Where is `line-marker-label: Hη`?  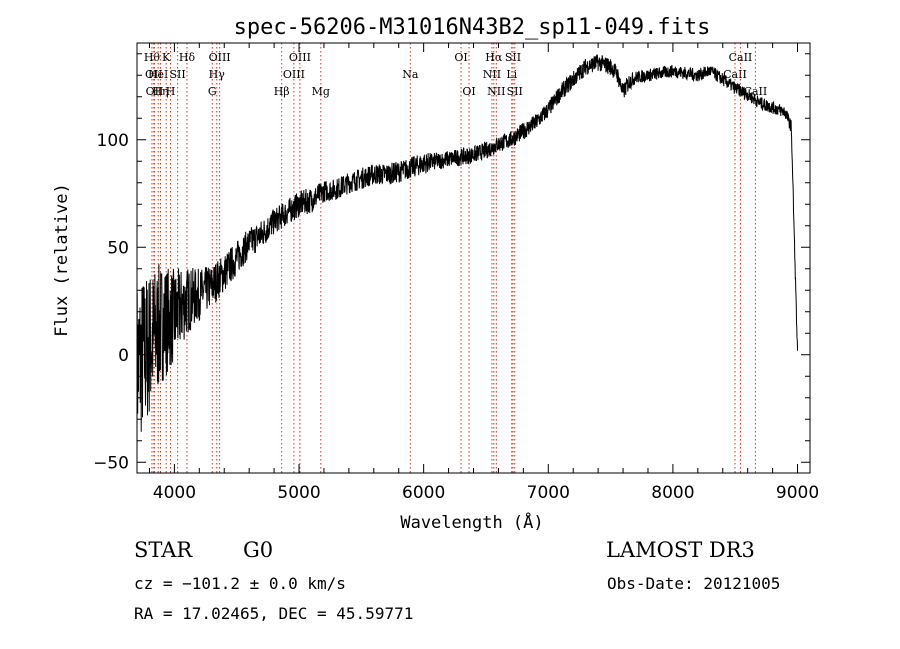 line-marker-label: Hη is located at coordinates (160, 91).